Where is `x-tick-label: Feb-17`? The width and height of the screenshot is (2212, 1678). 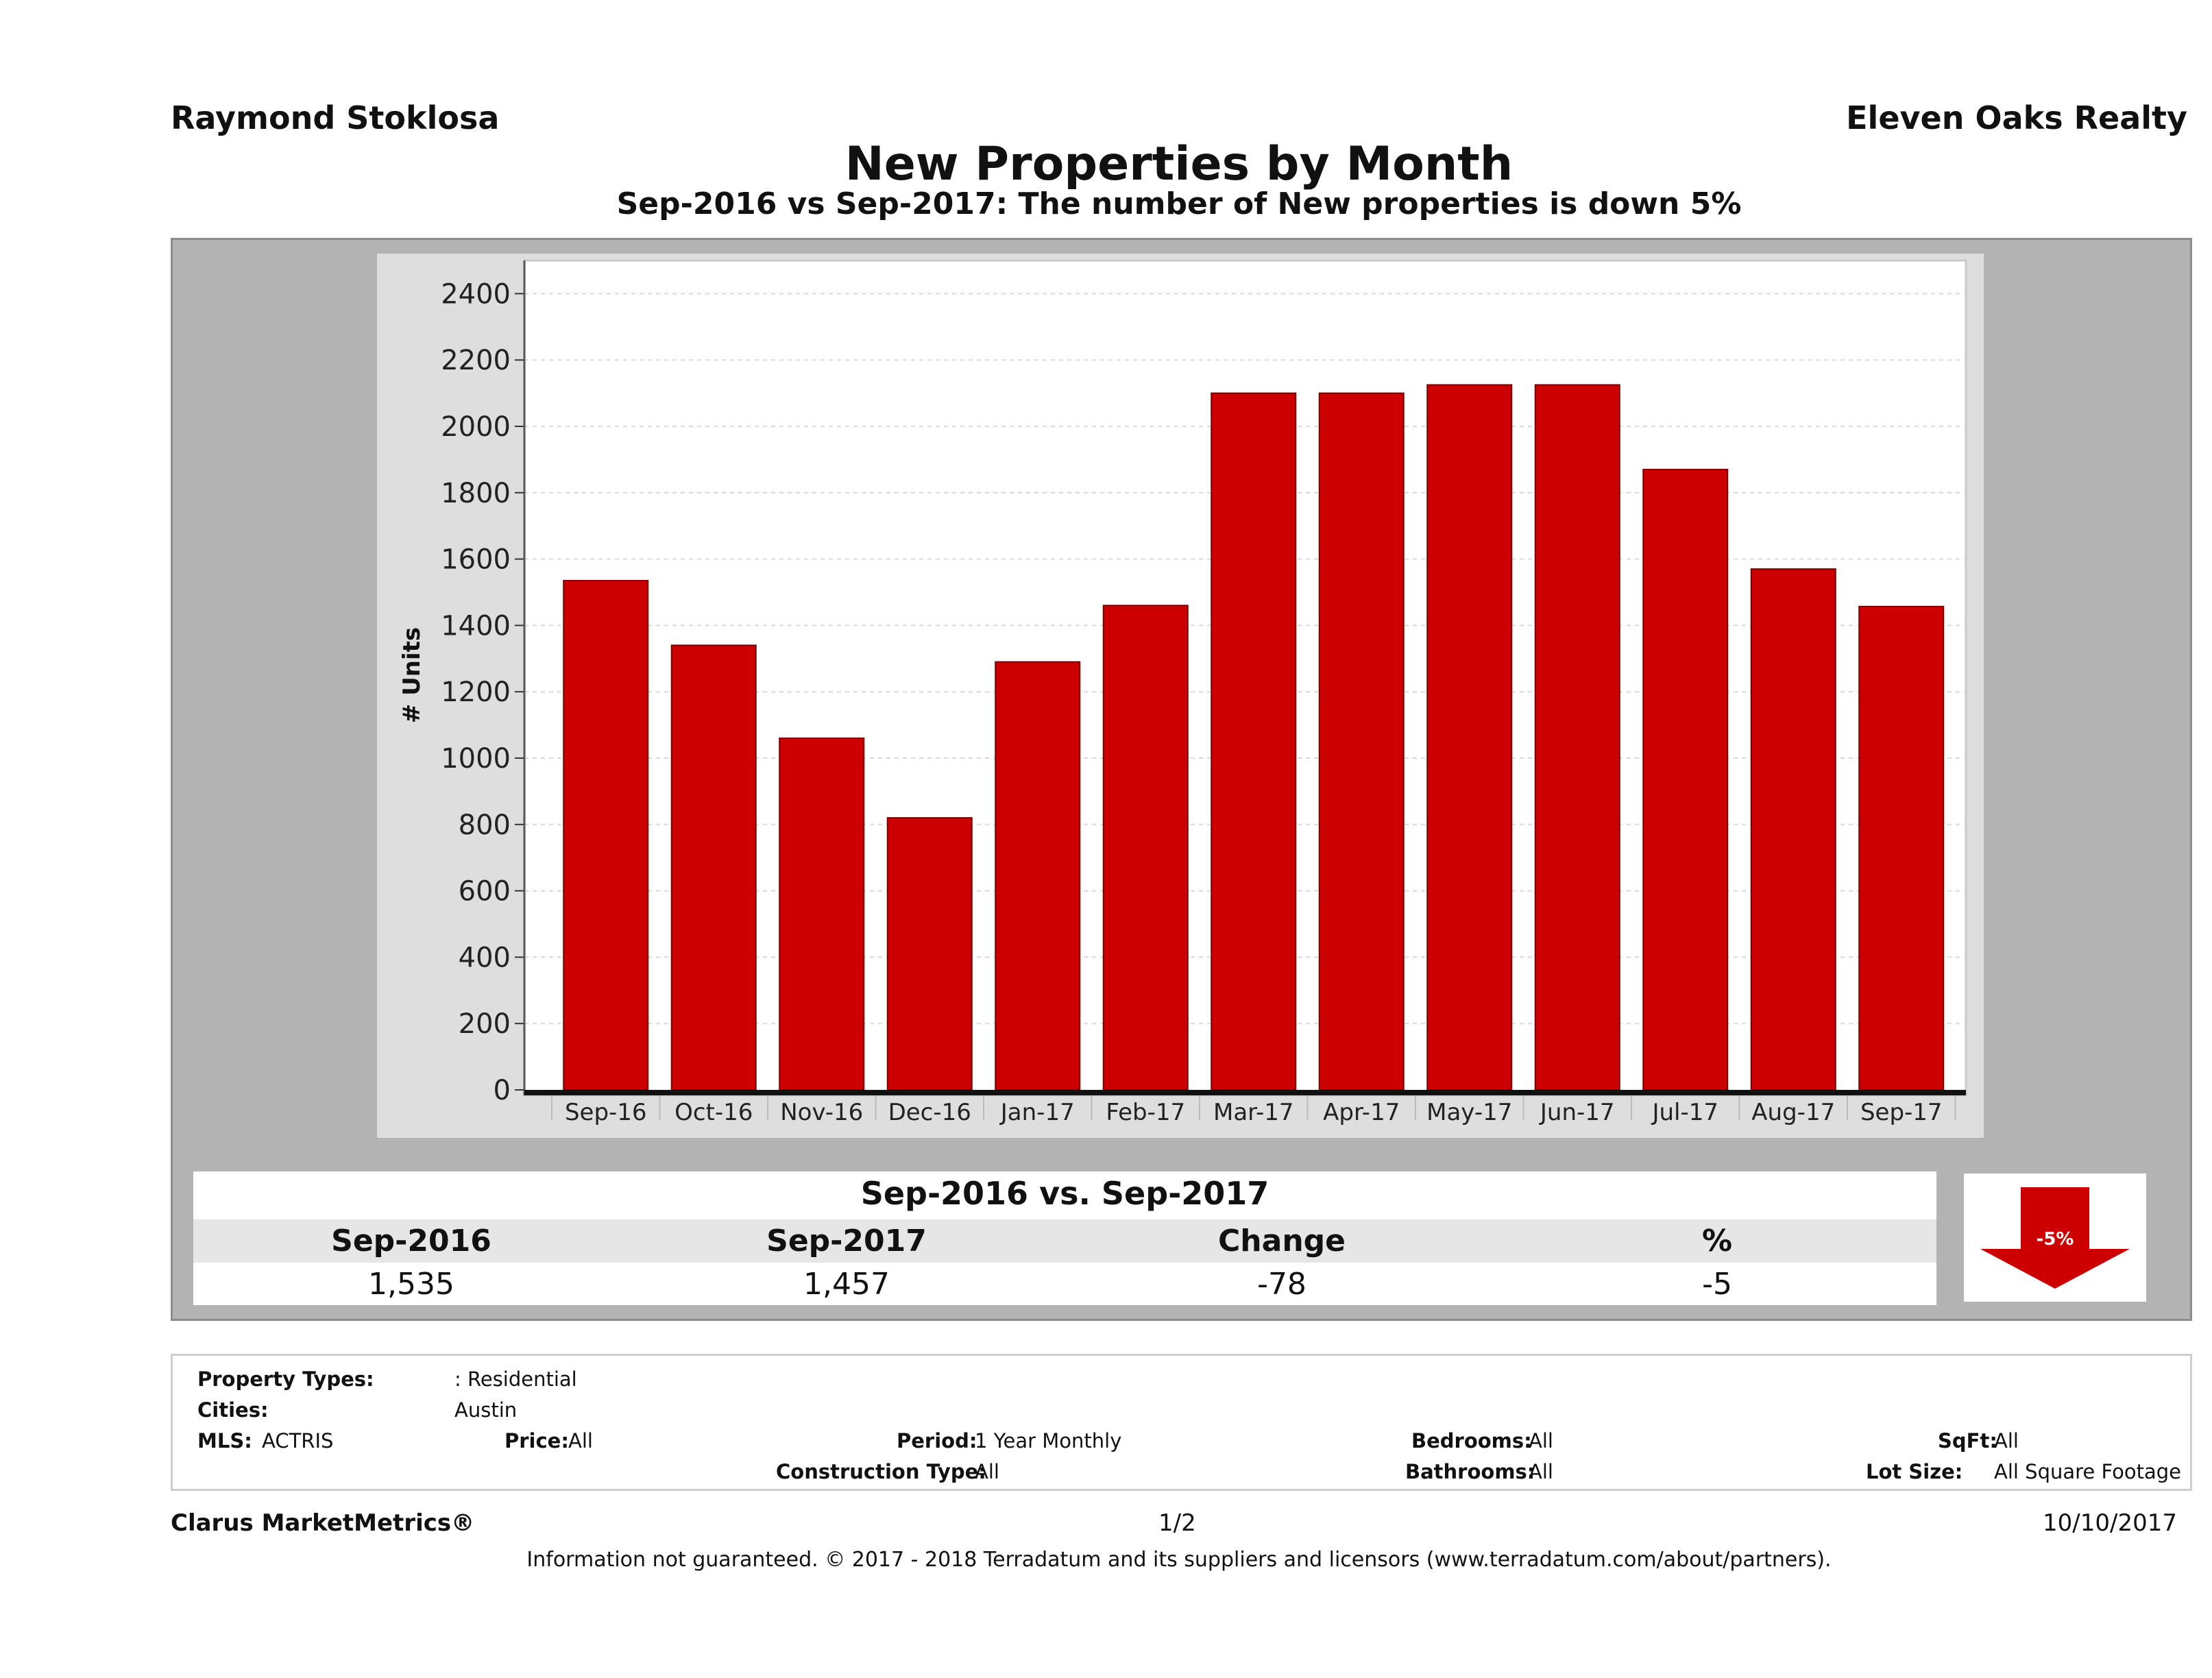 x-tick-label: Feb-17 is located at coordinates (1145, 1112).